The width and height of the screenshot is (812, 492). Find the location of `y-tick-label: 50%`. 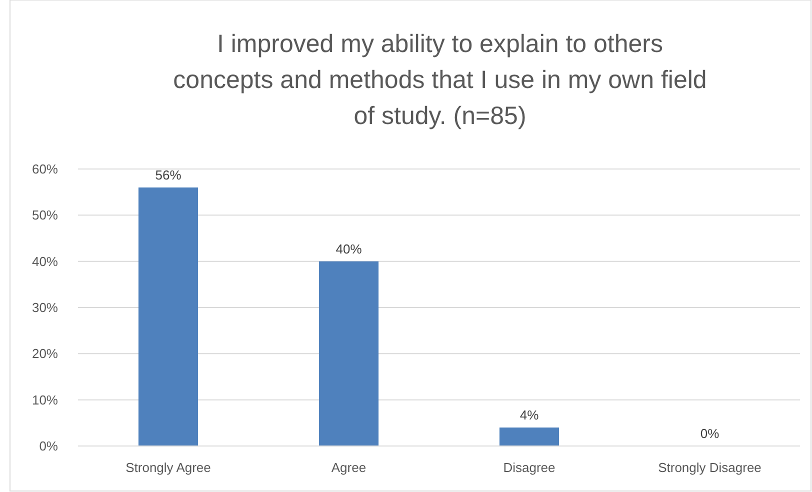

y-tick-label: 50% is located at coordinates (45, 215).